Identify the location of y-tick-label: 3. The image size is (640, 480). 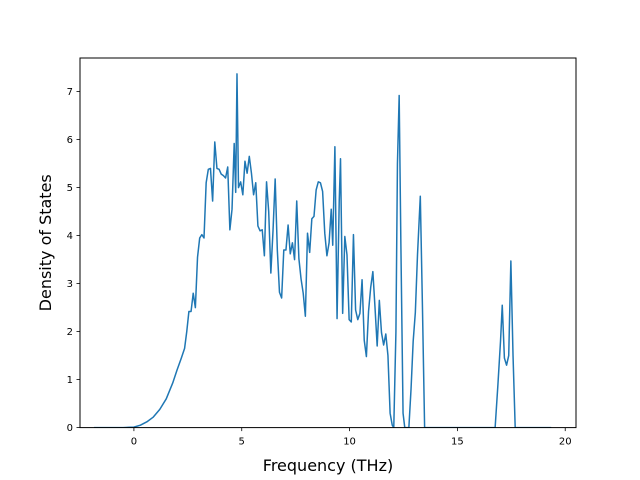
(70, 284).